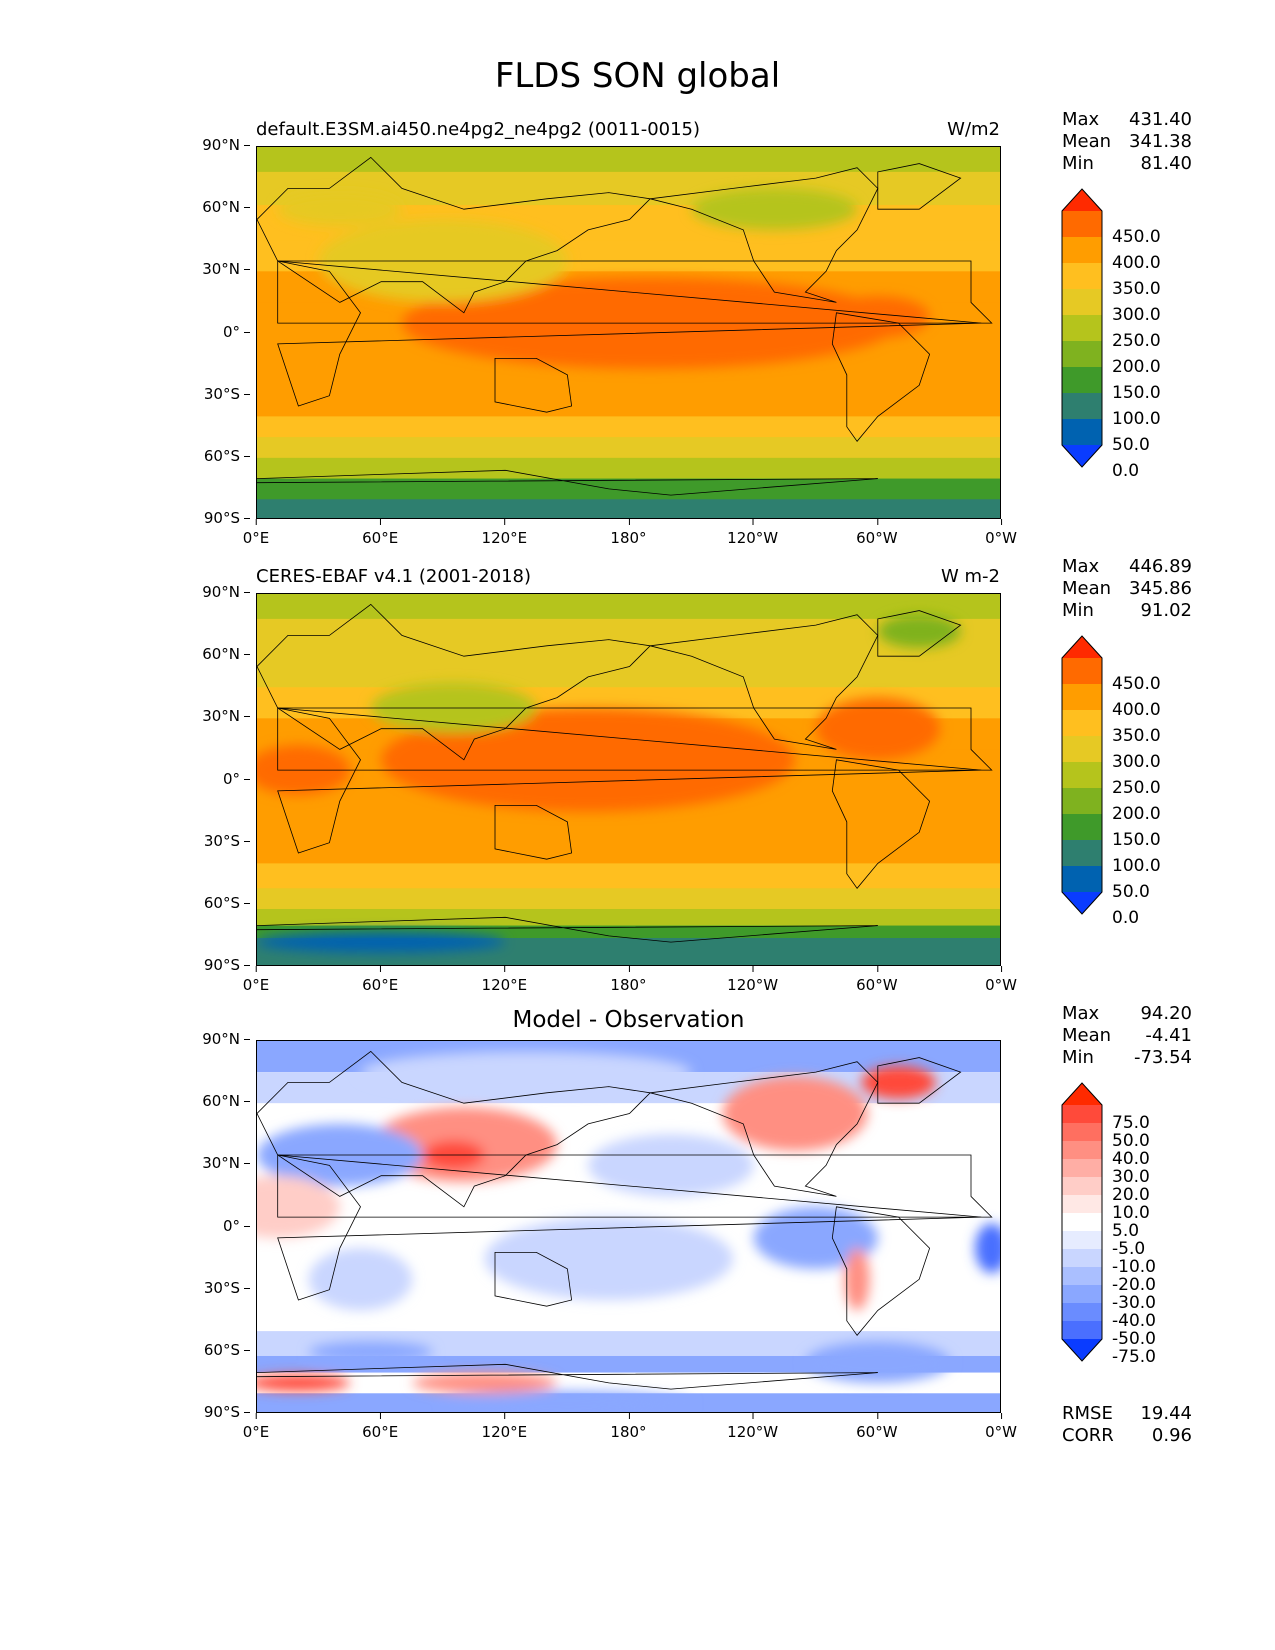 The image size is (1275, 1650). What do you see at coordinates (1131, 1159) in the screenshot?
I see `colorbar-tick-label: 40.0` at bounding box center [1131, 1159].